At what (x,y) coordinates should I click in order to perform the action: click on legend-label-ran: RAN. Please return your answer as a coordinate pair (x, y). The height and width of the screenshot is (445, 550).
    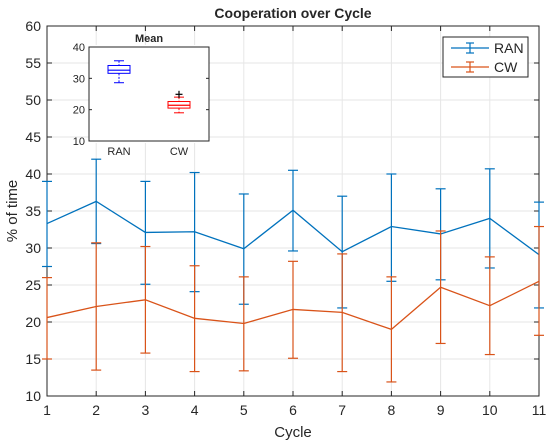
    Looking at the image, I should click on (509, 48).